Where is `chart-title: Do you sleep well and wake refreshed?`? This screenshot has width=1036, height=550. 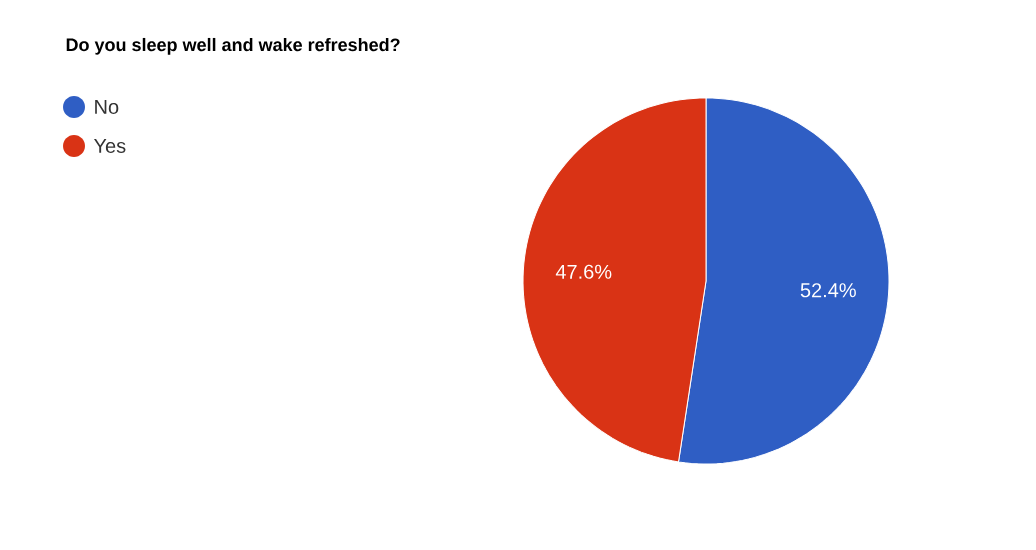 chart-title: Do you sleep well and wake refreshed? is located at coordinates (233, 46).